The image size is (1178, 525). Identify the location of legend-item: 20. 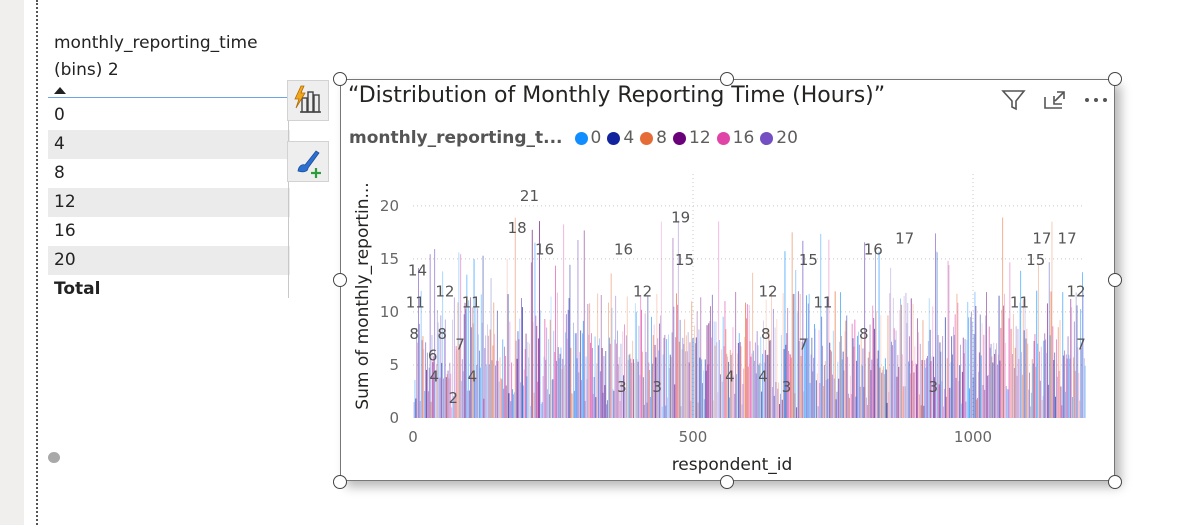
(779, 138).